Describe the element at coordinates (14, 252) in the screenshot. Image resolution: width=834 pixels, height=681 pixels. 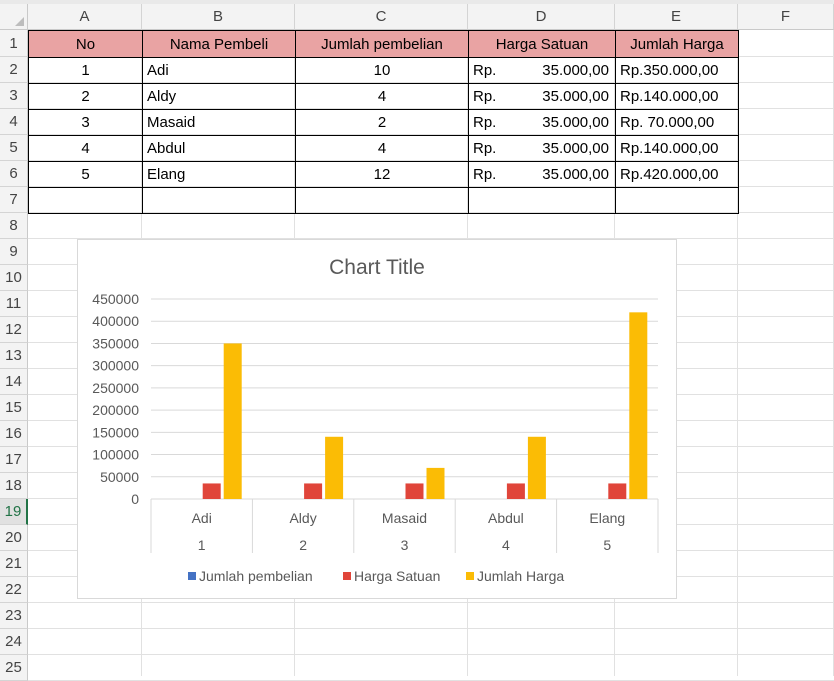
I see `row-header-9: 9` at that location.